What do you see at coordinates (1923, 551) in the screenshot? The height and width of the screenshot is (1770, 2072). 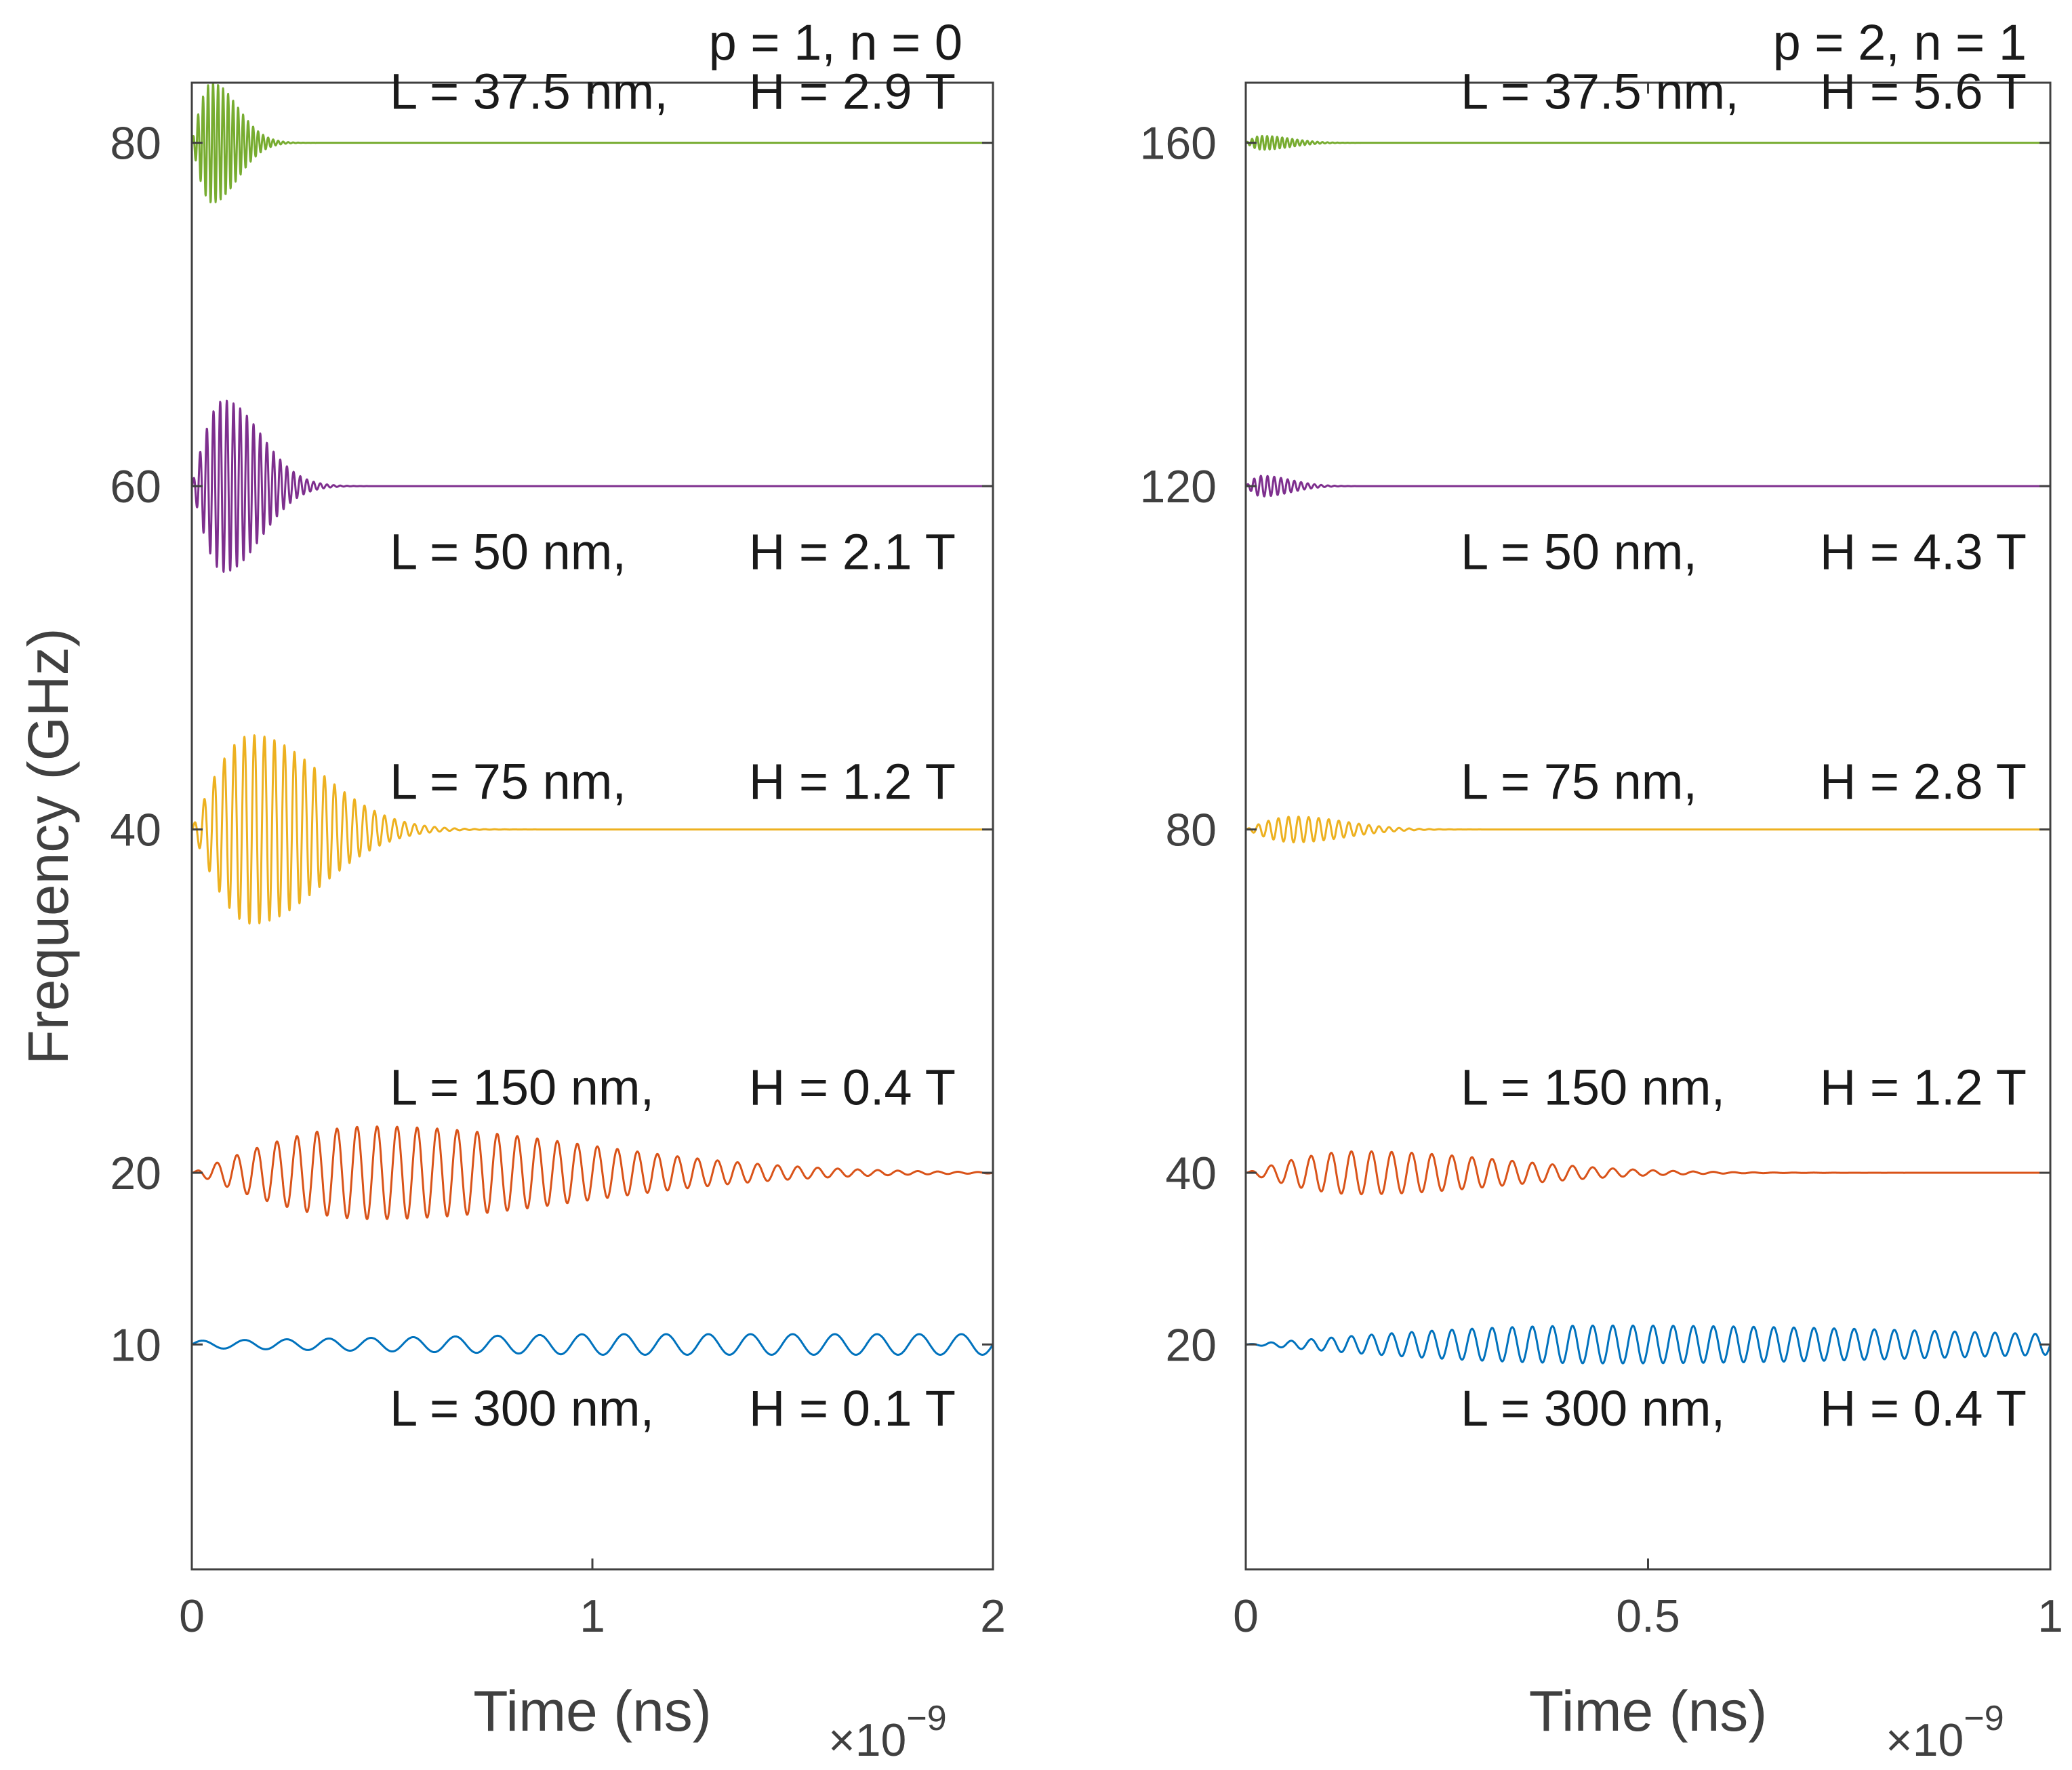 I see `series-label-field-1: H = 4.3 T` at bounding box center [1923, 551].